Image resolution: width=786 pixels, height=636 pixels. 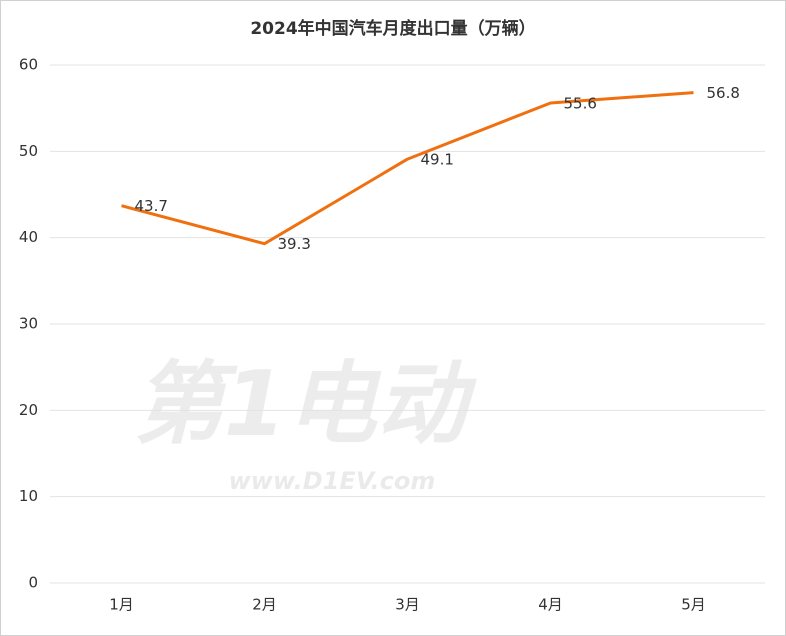 What do you see at coordinates (28, 496) in the screenshot?
I see `y-tick-label: 10` at bounding box center [28, 496].